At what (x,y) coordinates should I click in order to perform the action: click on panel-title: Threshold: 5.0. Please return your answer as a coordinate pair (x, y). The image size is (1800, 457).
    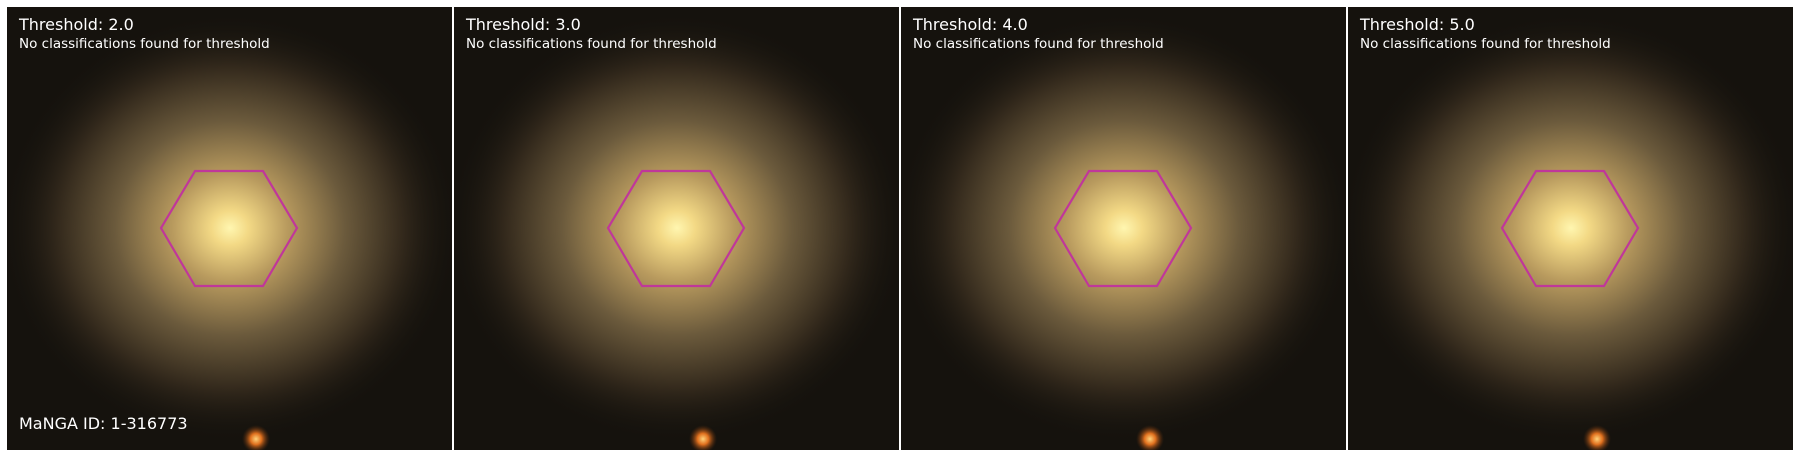
    Looking at the image, I should click on (1417, 24).